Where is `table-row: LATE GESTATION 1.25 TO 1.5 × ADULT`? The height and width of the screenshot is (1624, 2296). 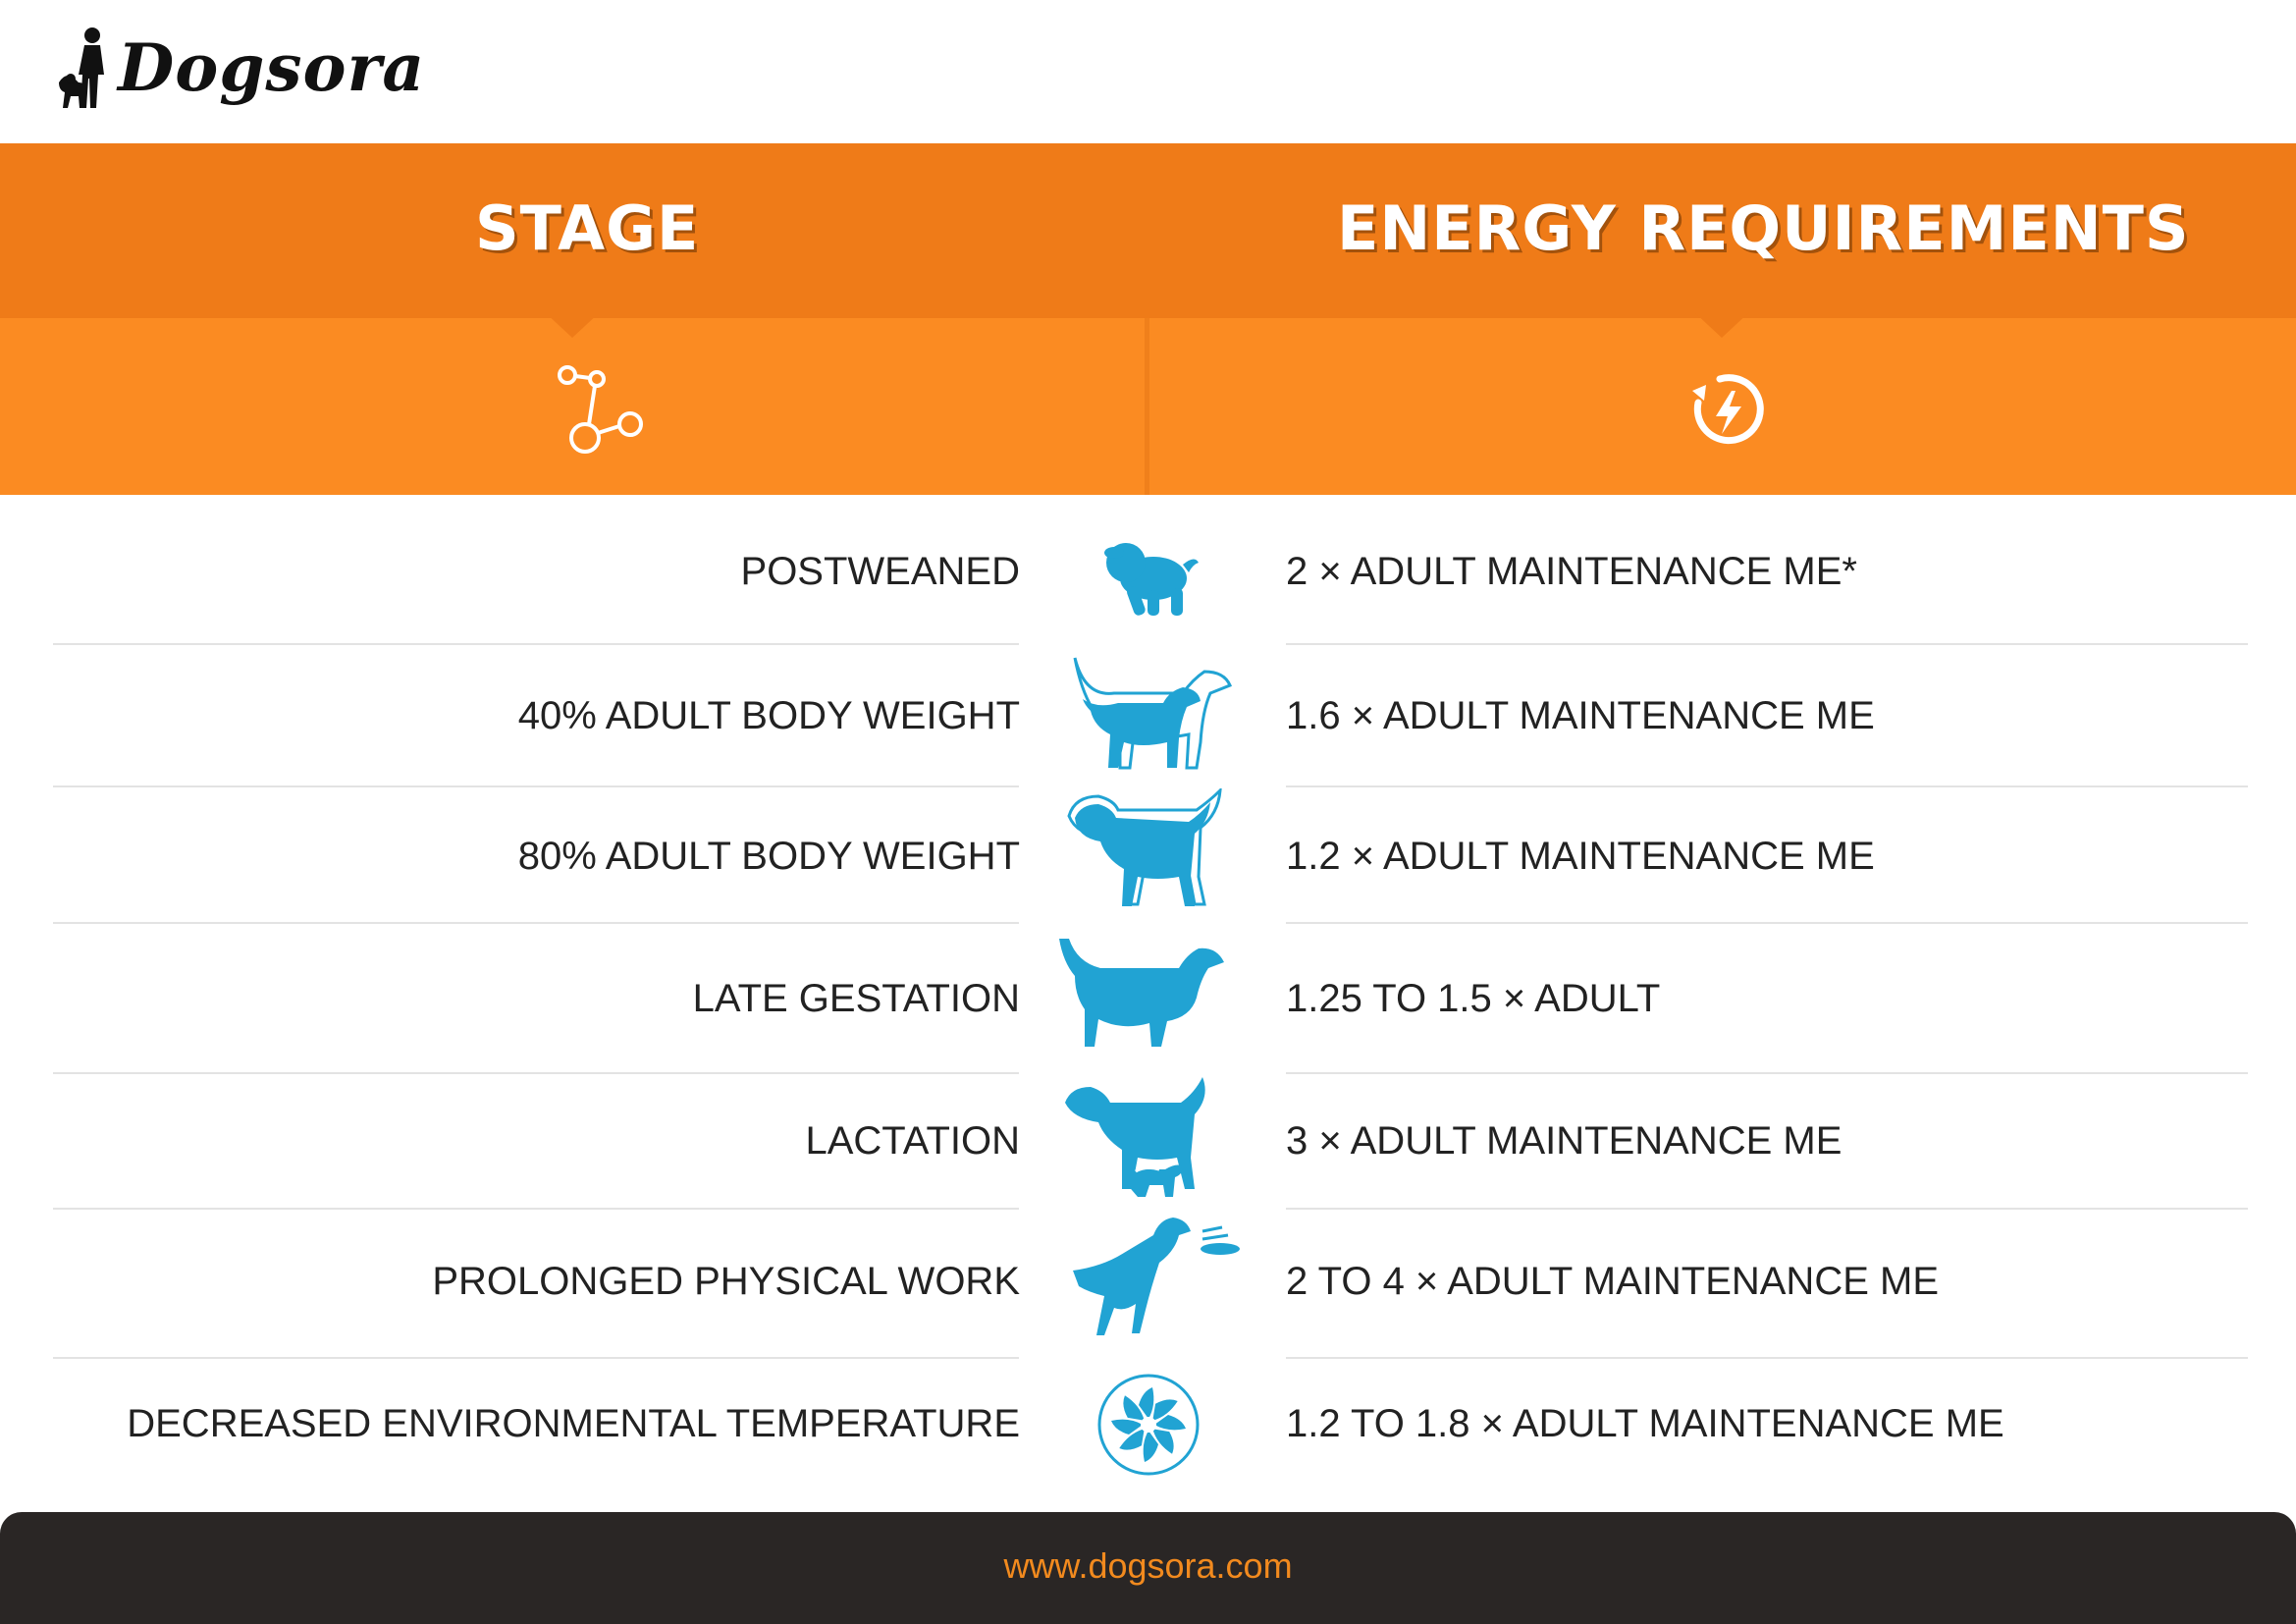 table-row: LATE GESTATION 1.25 TO 1.5 × ADULT is located at coordinates (1148, 999).